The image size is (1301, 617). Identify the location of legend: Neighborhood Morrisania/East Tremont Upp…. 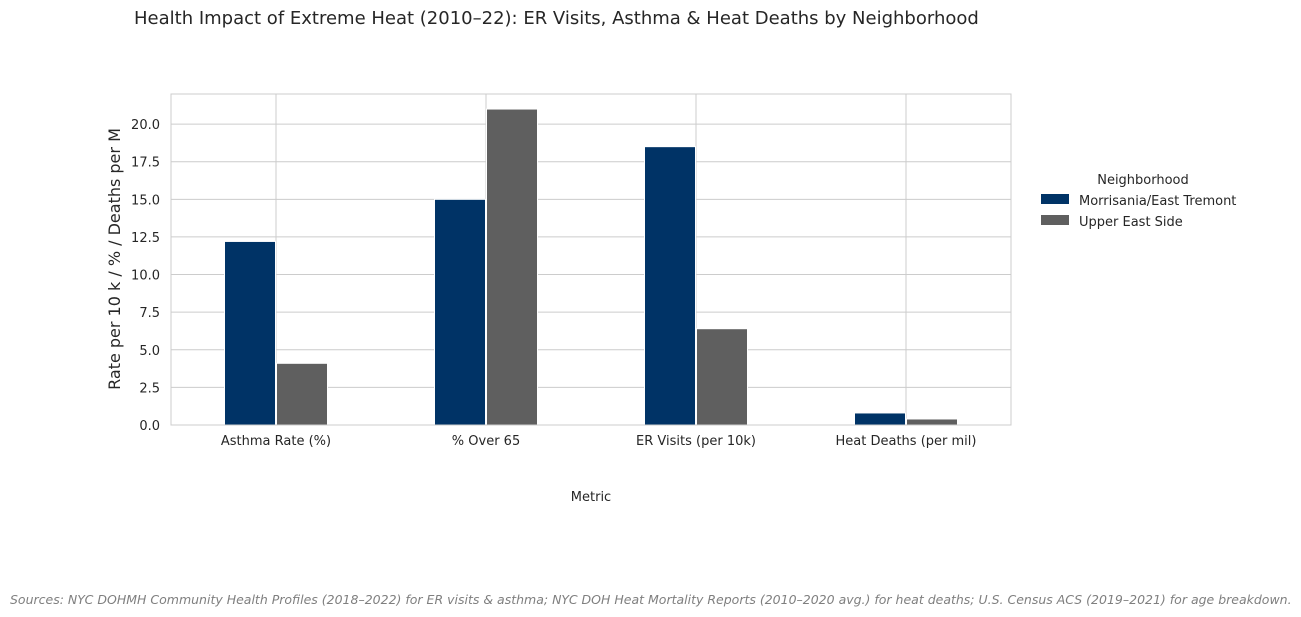
(1138, 201).